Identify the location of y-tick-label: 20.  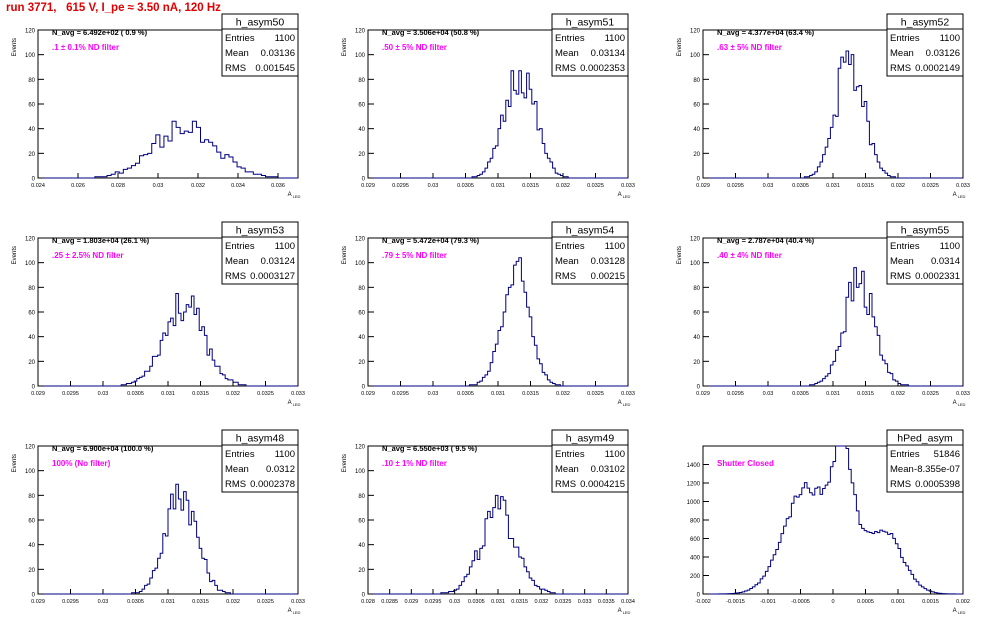
(361, 571).